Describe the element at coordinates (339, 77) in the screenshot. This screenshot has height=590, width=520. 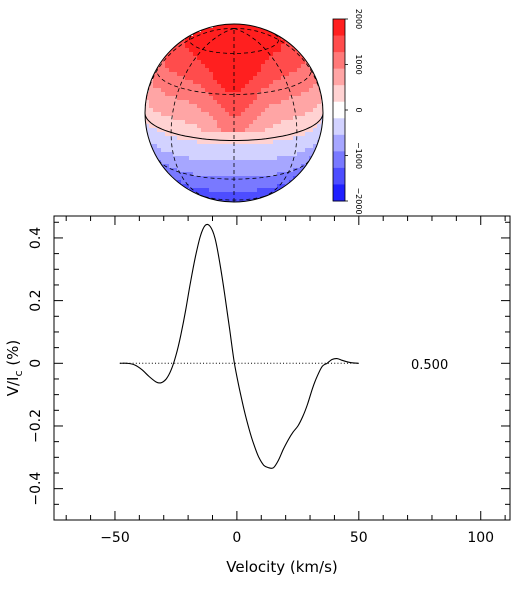
I see `colorbar-block` at that location.